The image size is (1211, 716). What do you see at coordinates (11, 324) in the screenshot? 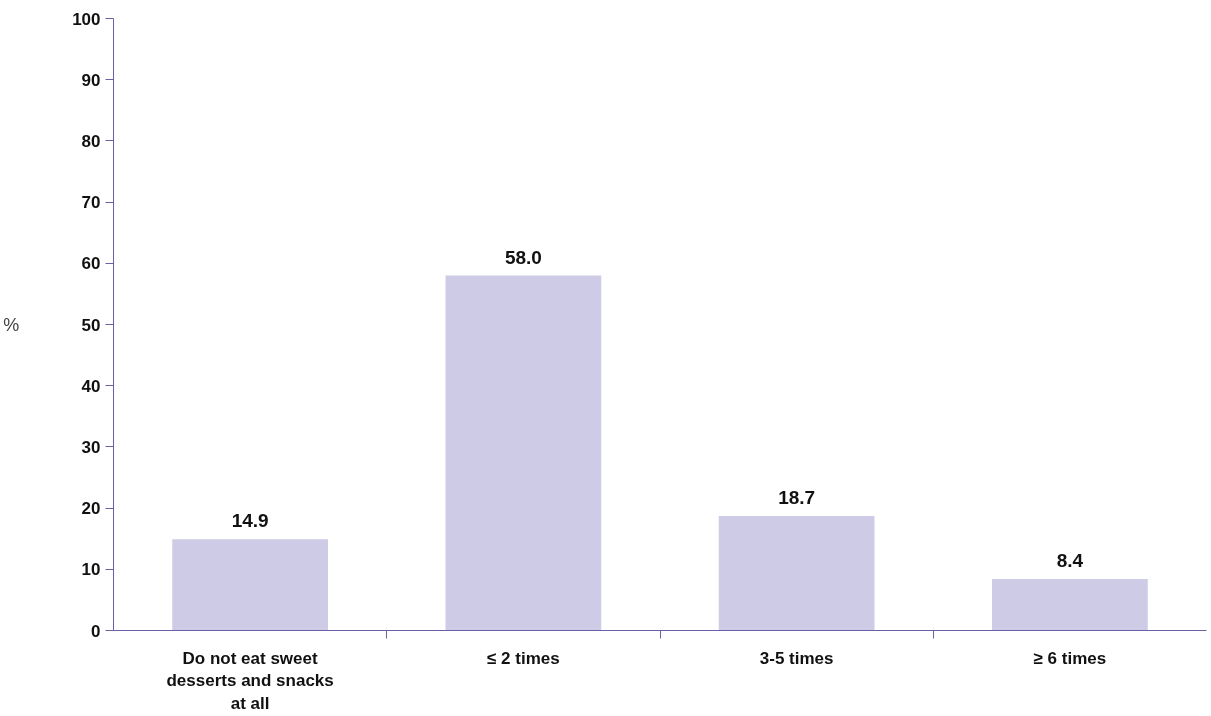
I see `y-axis-title: %` at bounding box center [11, 324].